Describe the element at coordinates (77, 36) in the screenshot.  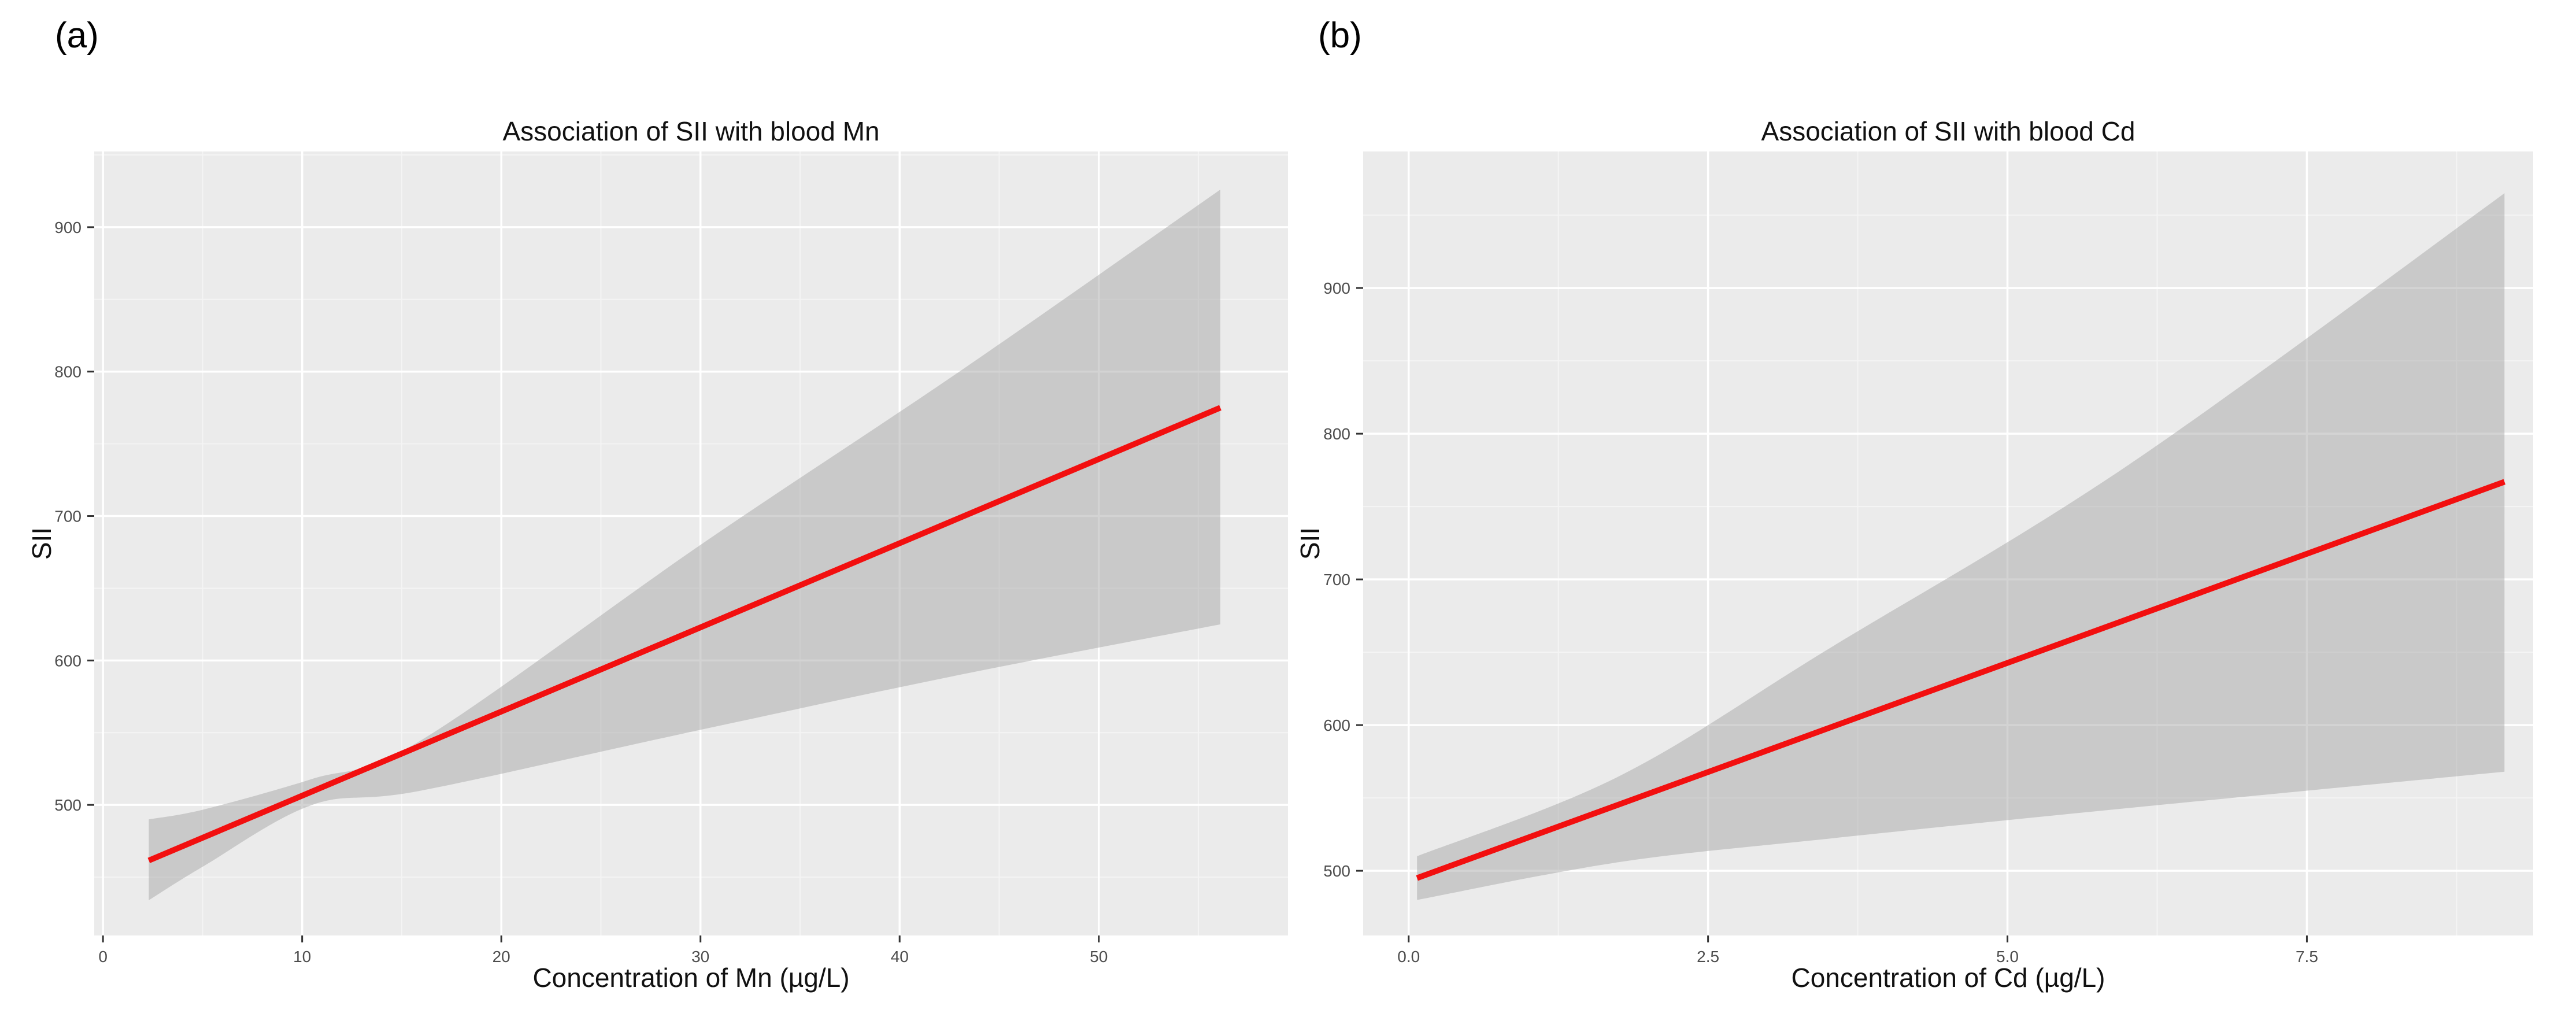
I see `panel-letter-a: (a)` at that location.